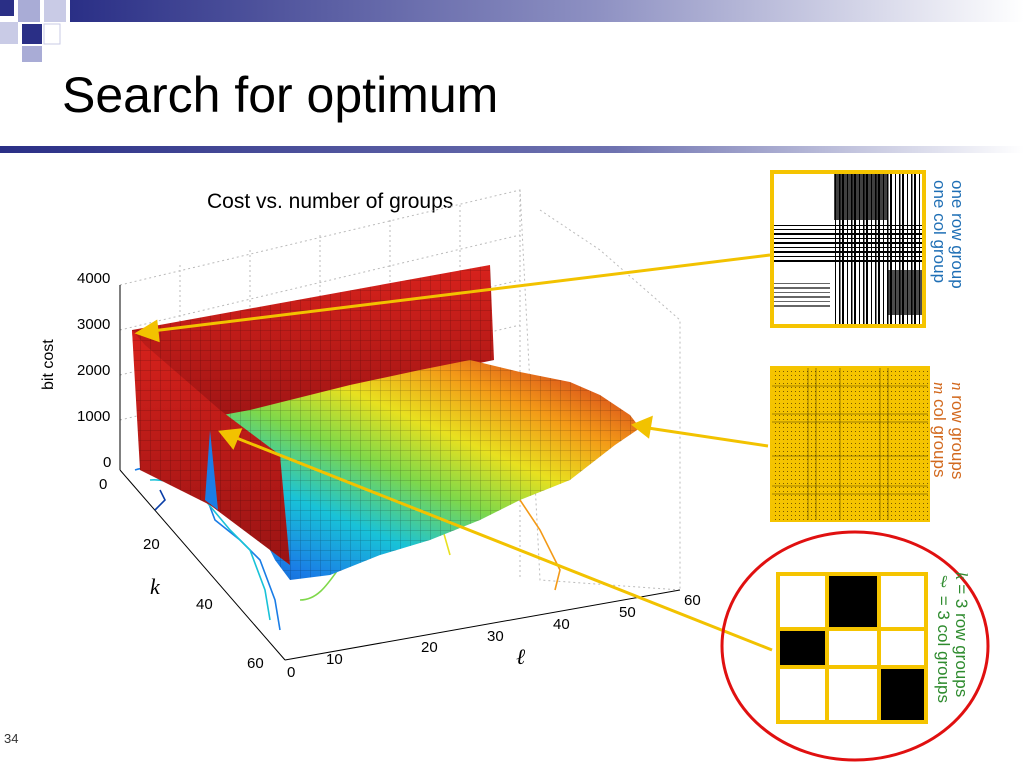  I want to click on k-tick: 40, so click(204, 604).